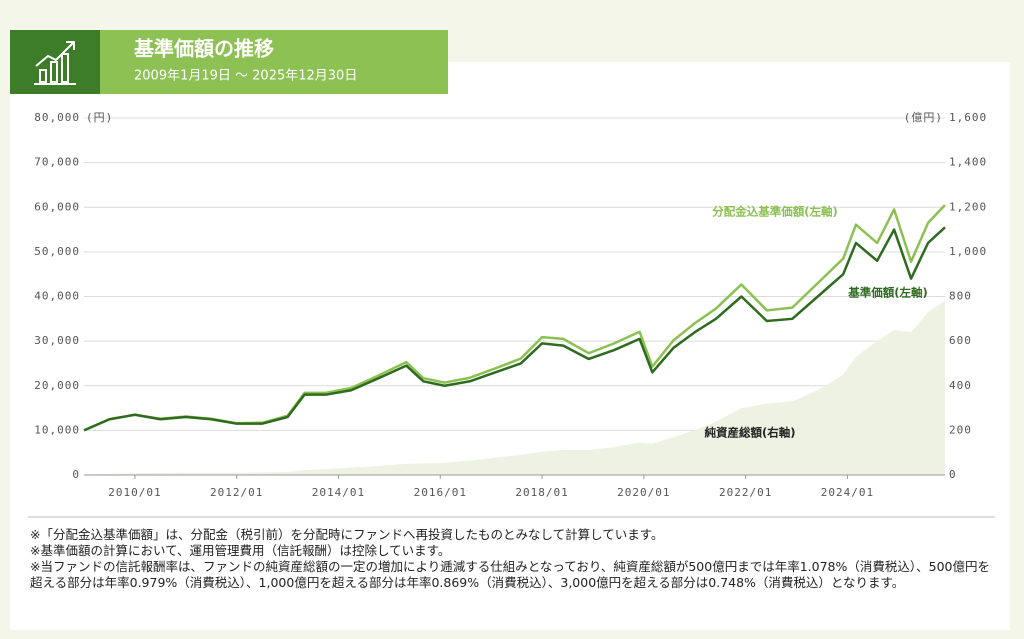 The width and height of the screenshot is (1024, 639). I want to click on x-tick-label: 2020/01, so click(643, 492).